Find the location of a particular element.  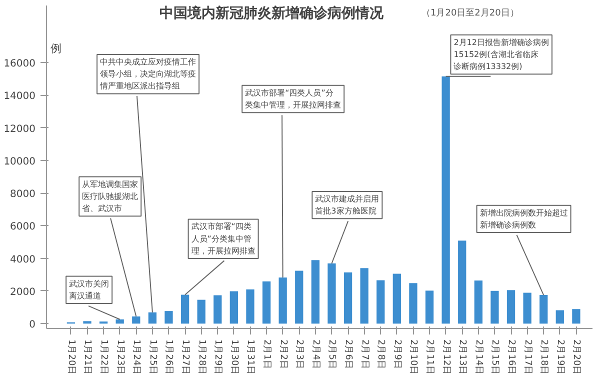

x-tick-label: 1月30日 is located at coordinates (233, 357).